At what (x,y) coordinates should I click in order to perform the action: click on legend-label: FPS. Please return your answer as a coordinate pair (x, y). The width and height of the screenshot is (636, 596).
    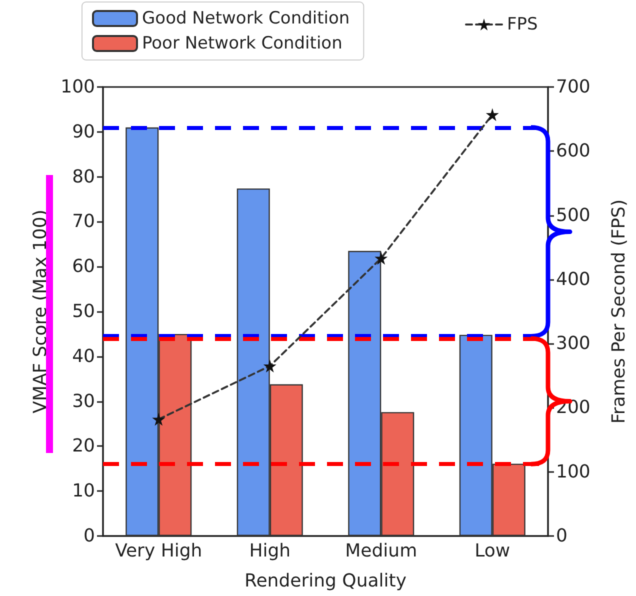
    Looking at the image, I should click on (522, 24).